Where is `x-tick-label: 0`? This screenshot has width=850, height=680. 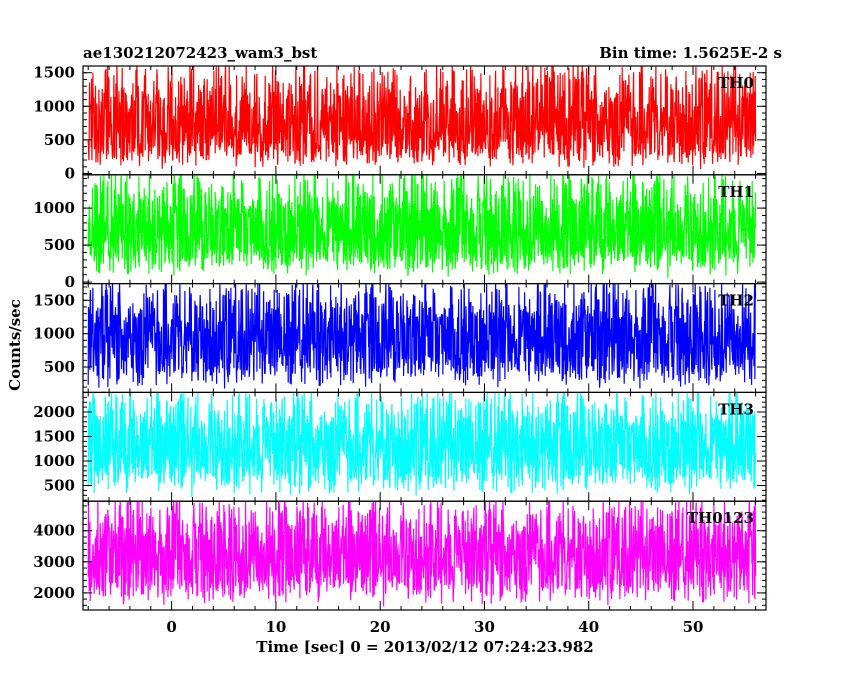 x-tick-label: 0 is located at coordinates (171, 627).